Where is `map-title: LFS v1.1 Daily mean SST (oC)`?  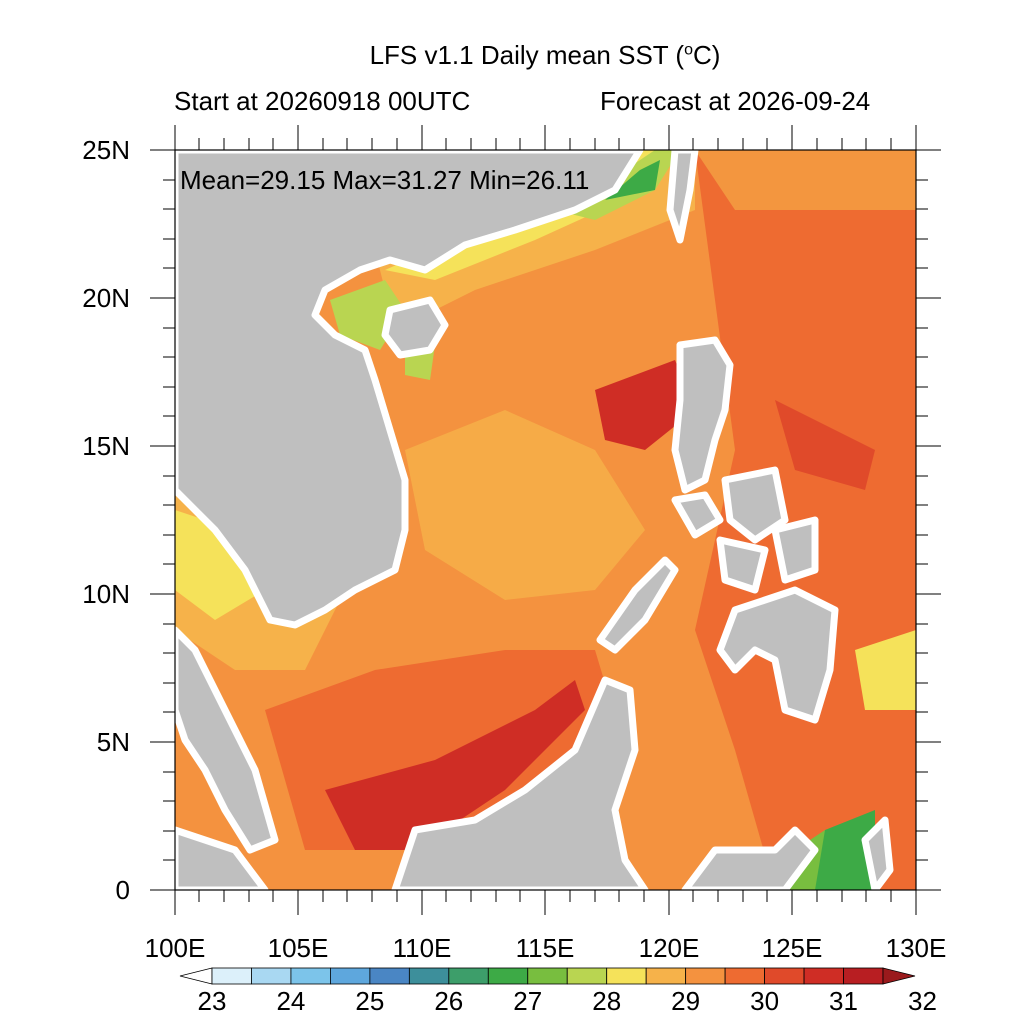
map-title: LFS v1.1 Daily mean SST (oC) is located at coordinates (545, 55).